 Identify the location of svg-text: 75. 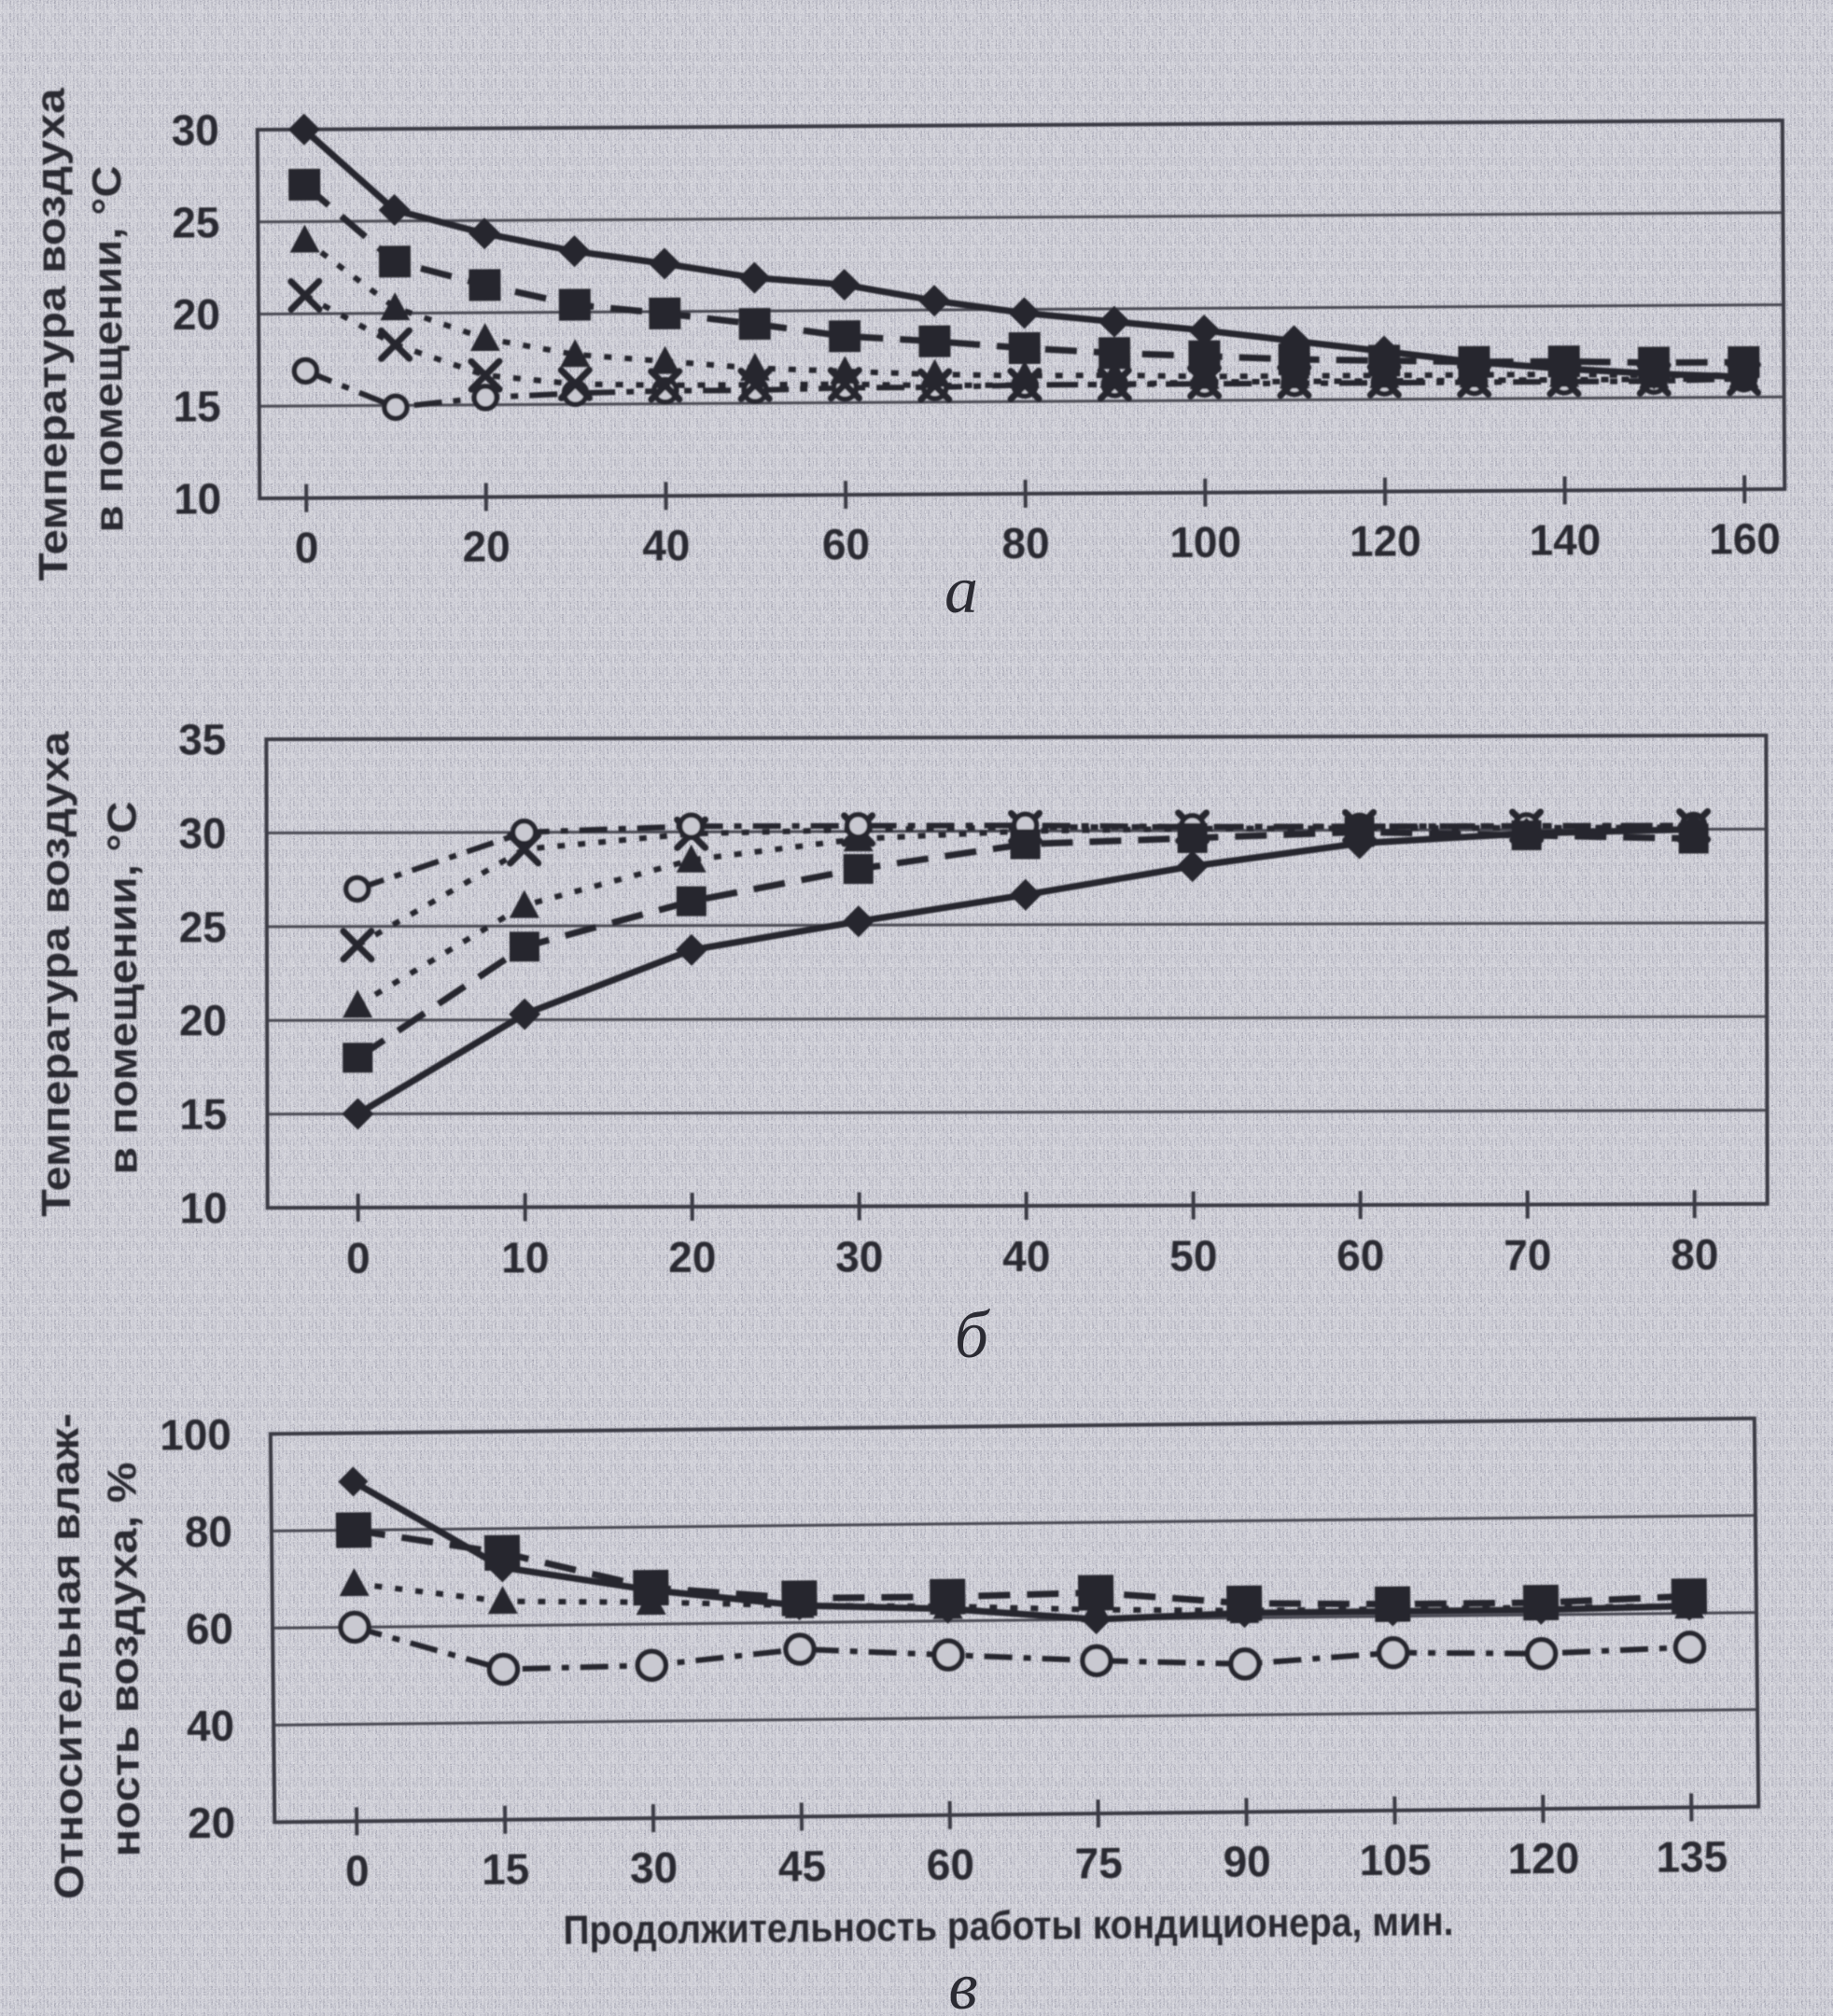
(1098, 1863).